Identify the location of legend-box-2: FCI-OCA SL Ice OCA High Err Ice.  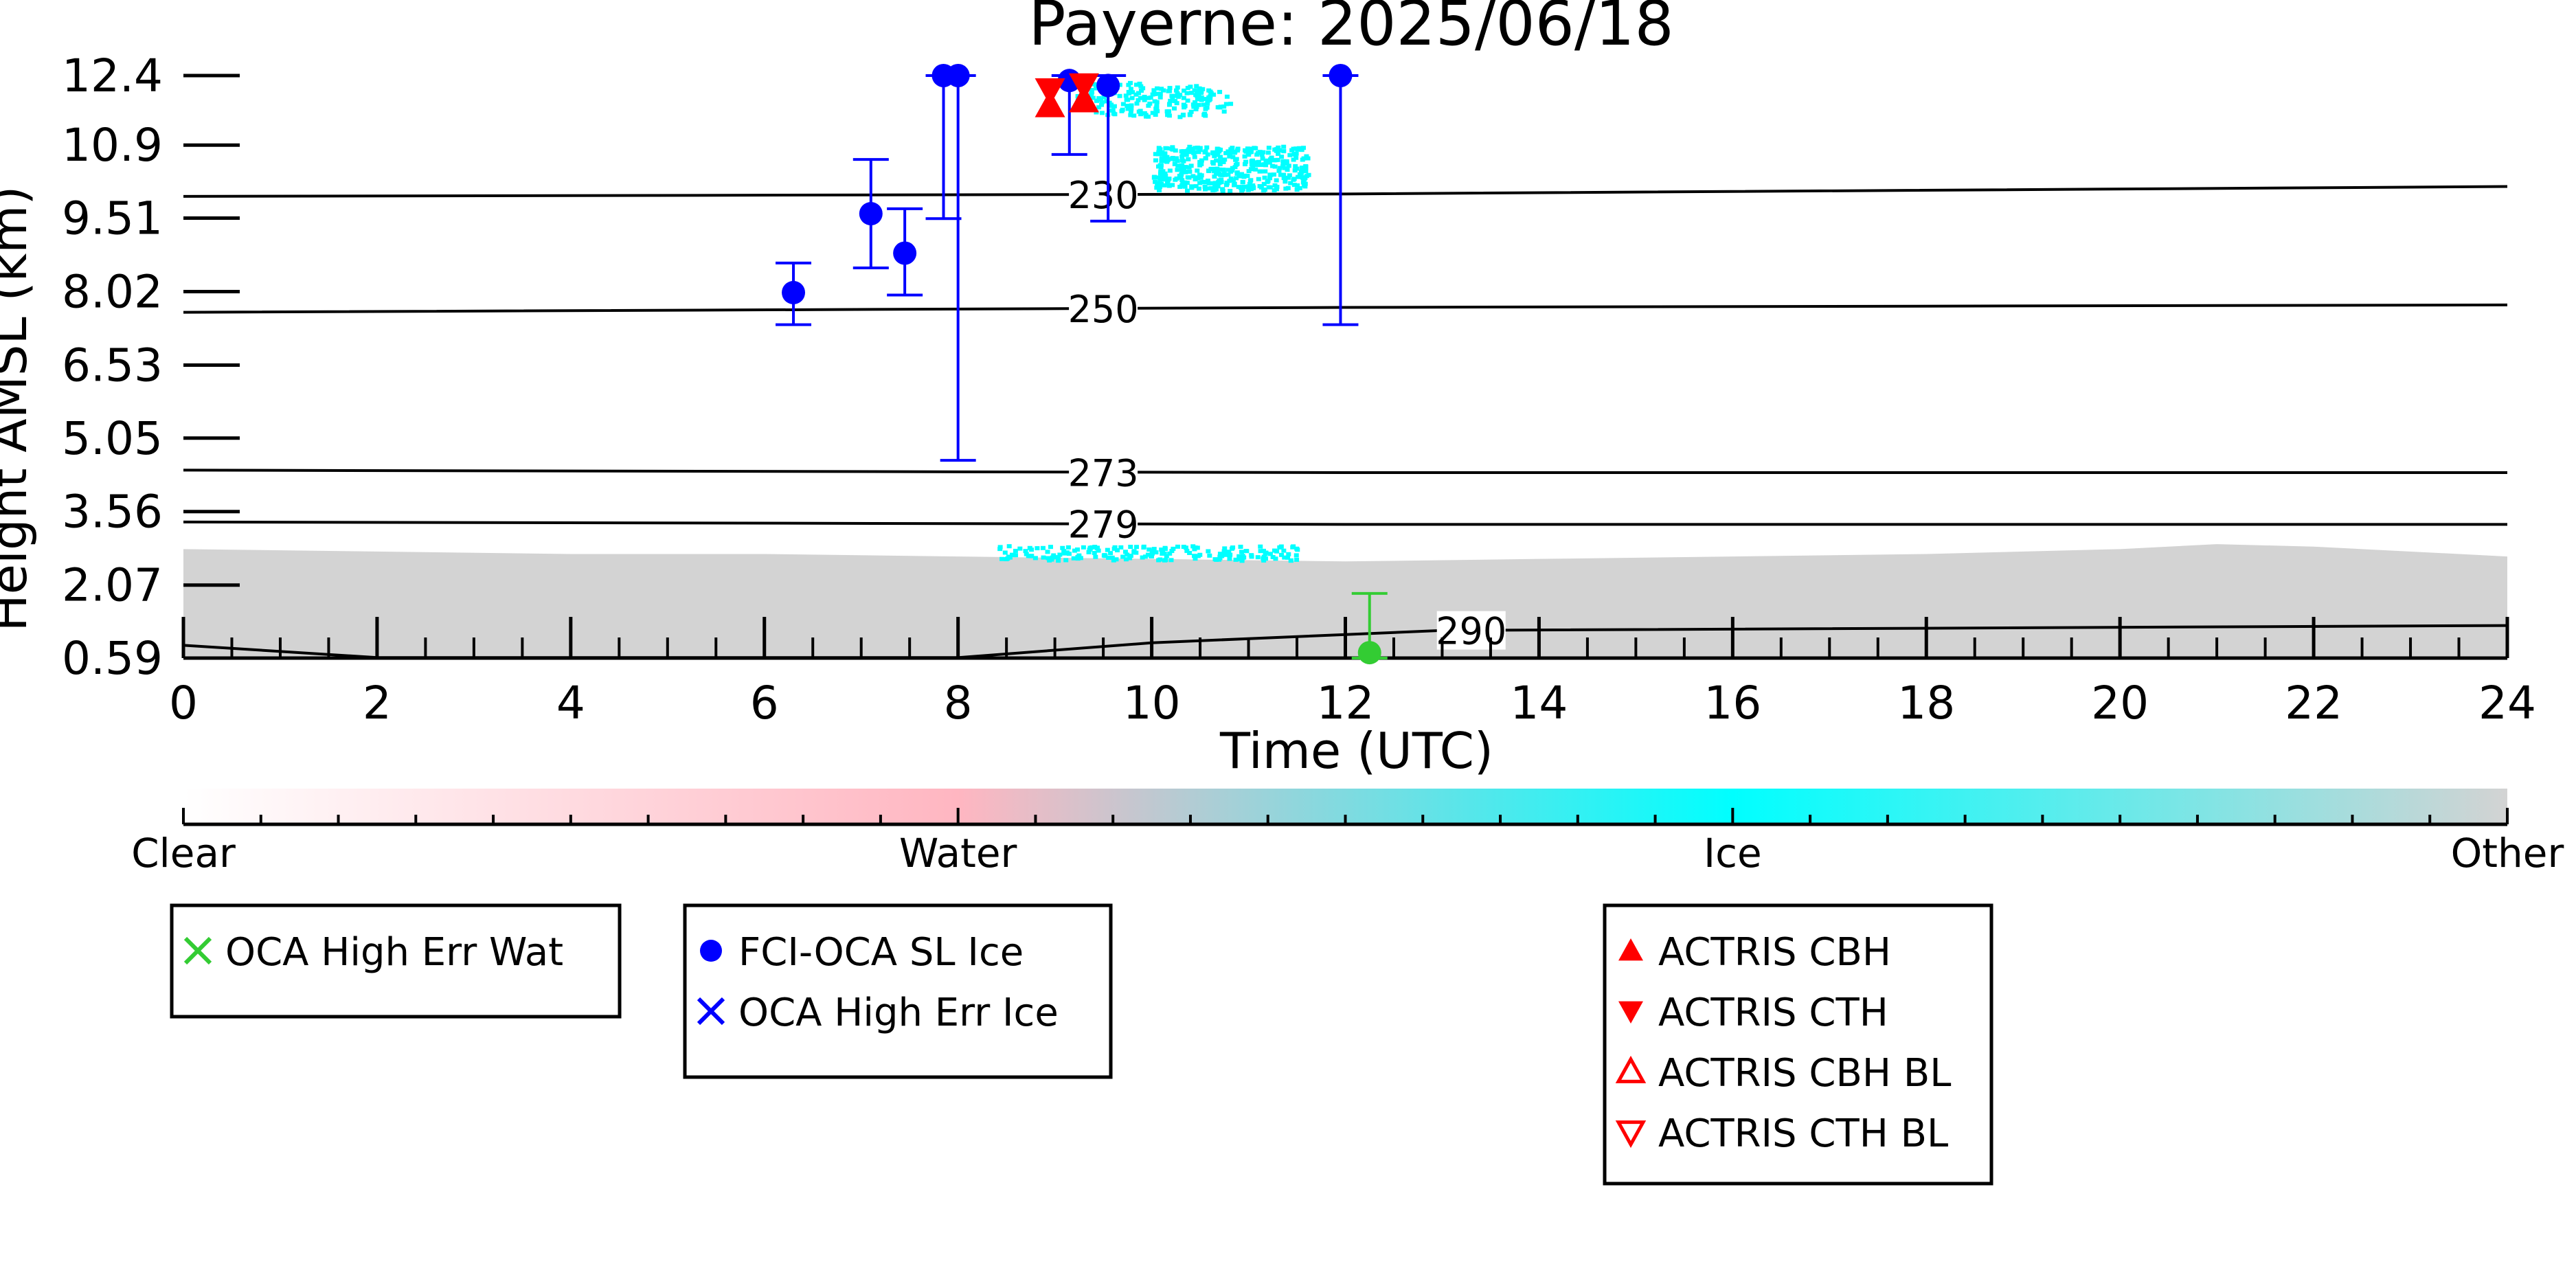
(898, 991).